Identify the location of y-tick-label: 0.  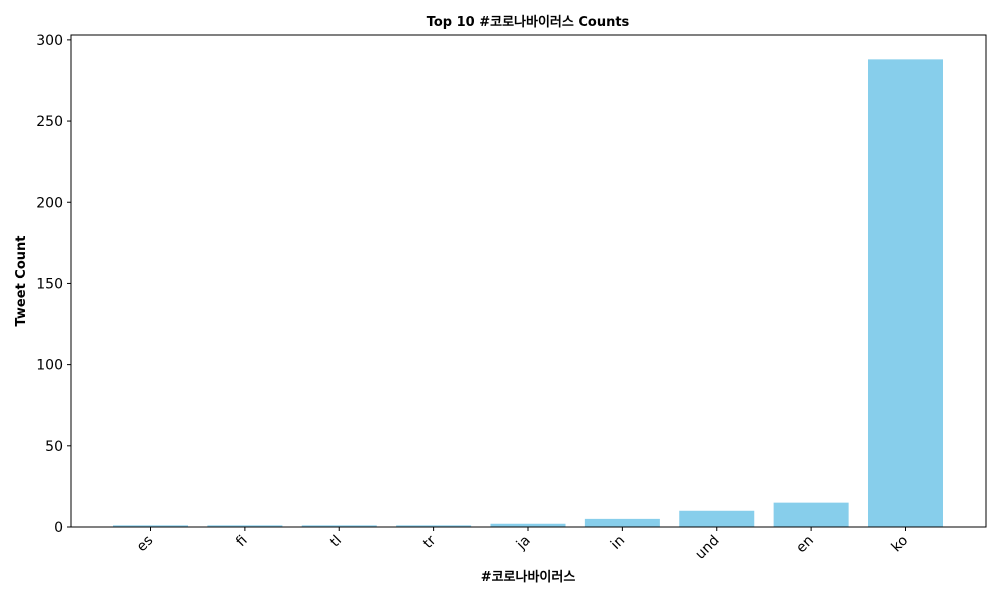
(58, 528).